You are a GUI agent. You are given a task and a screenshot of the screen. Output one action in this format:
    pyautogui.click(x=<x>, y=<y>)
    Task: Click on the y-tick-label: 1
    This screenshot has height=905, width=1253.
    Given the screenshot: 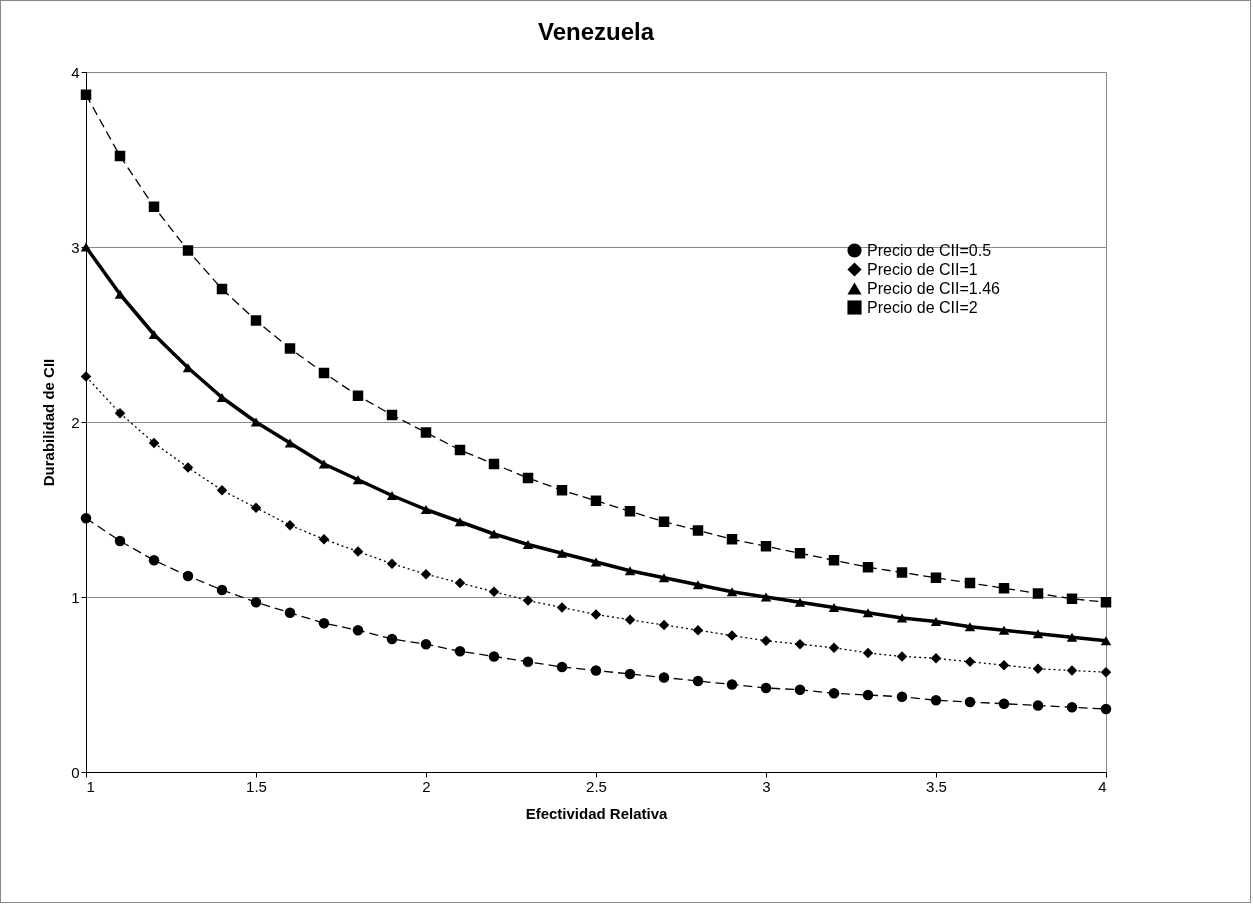 What is the action you would take?
    pyautogui.click(x=75, y=597)
    